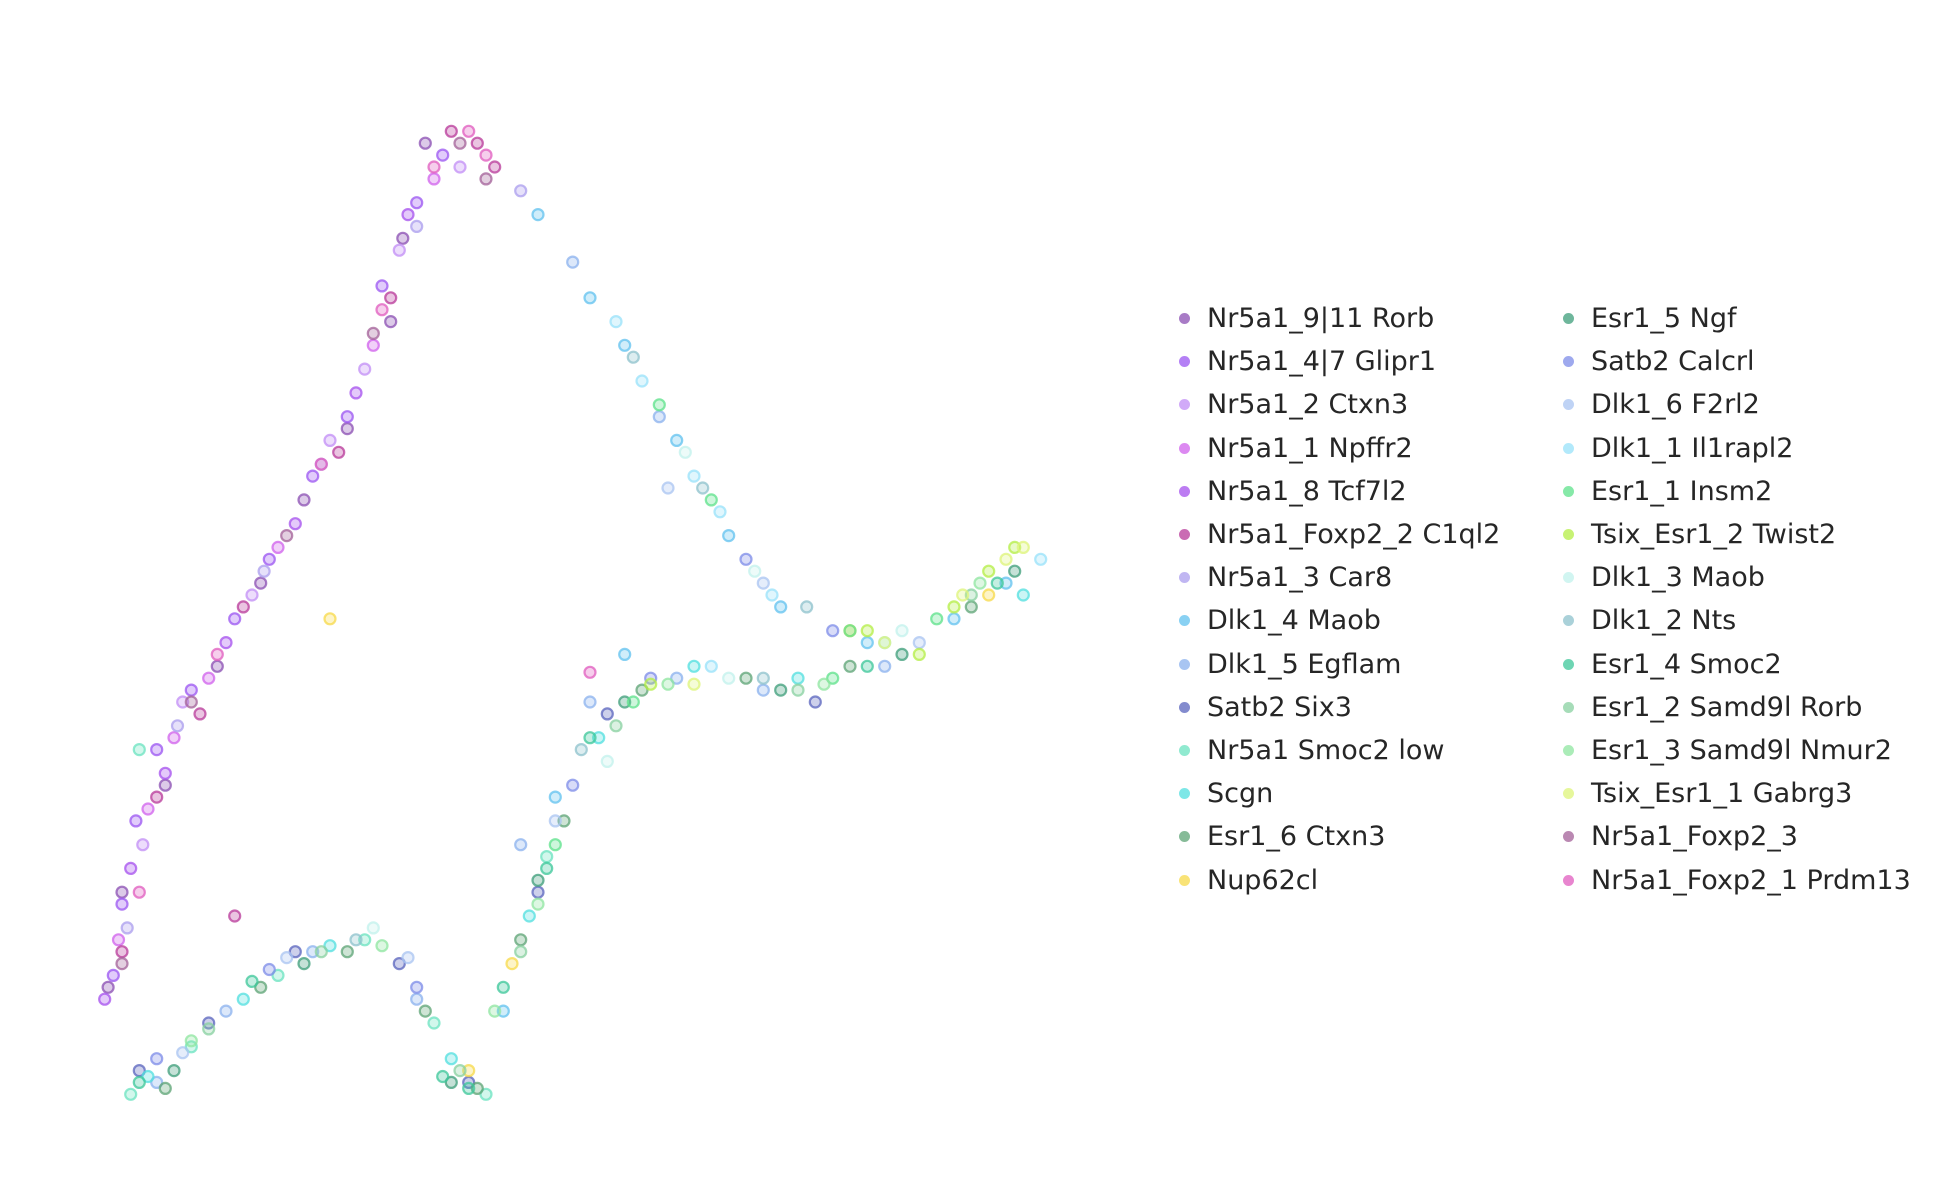 This screenshot has height=1194, width=1943. What do you see at coordinates (339, 921) in the screenshot?
I see `series-nr5a1-smoc2-low` at bounding box center [339, 921].